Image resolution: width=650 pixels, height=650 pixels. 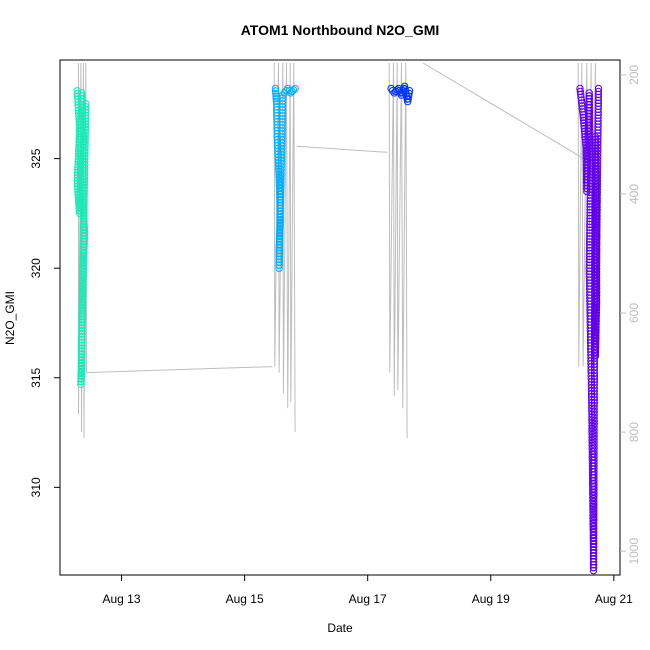 I want to click on x-tick-label: Aug 21, so click(x=614, y=599).